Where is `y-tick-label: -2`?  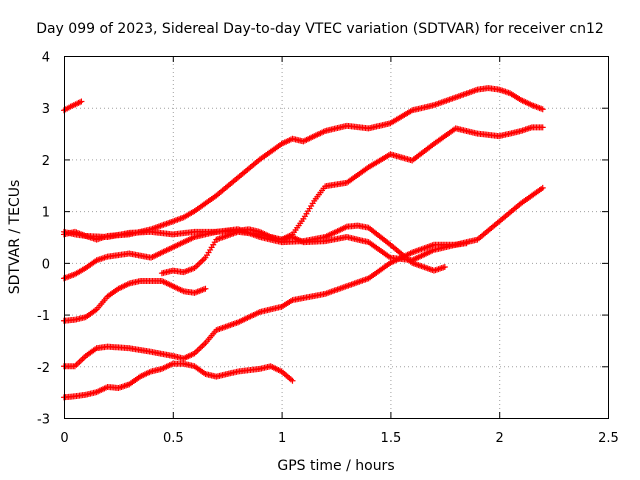 y-tick-label: -2 is located at coordinates (43, 368).